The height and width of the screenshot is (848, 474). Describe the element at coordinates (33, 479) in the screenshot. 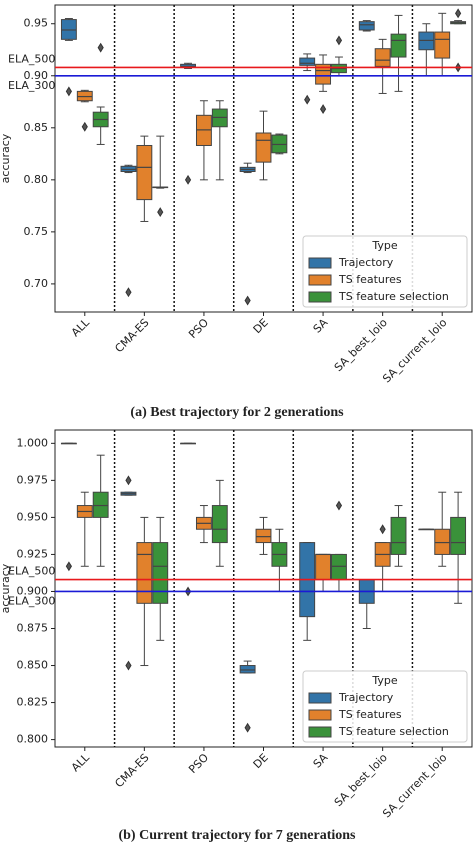

I see `y-tick-label: 0.975` at that location.